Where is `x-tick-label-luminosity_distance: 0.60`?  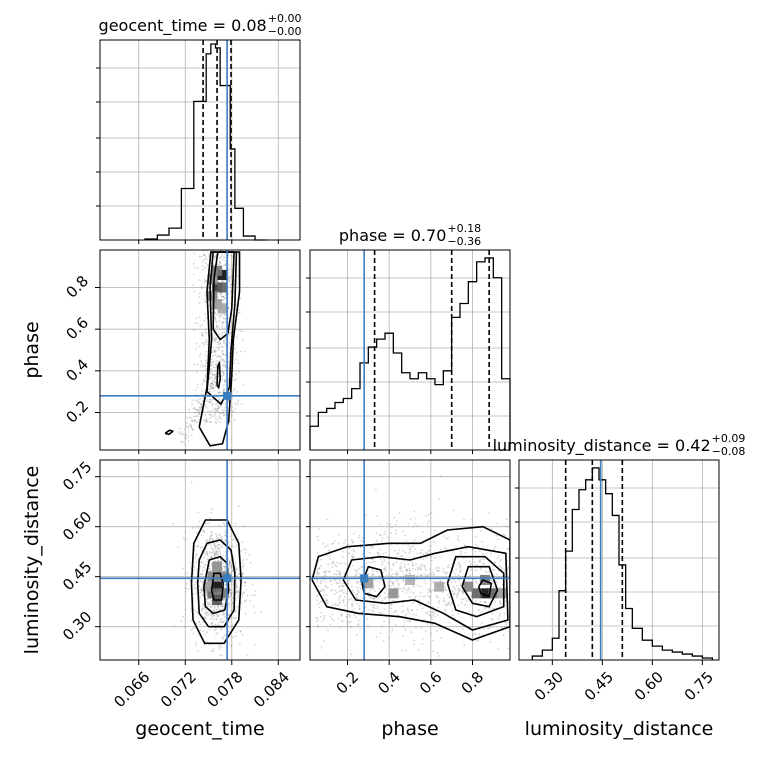 x-tick-label-luminosity_distance: 0.60 is located at coordinates (649, 686).